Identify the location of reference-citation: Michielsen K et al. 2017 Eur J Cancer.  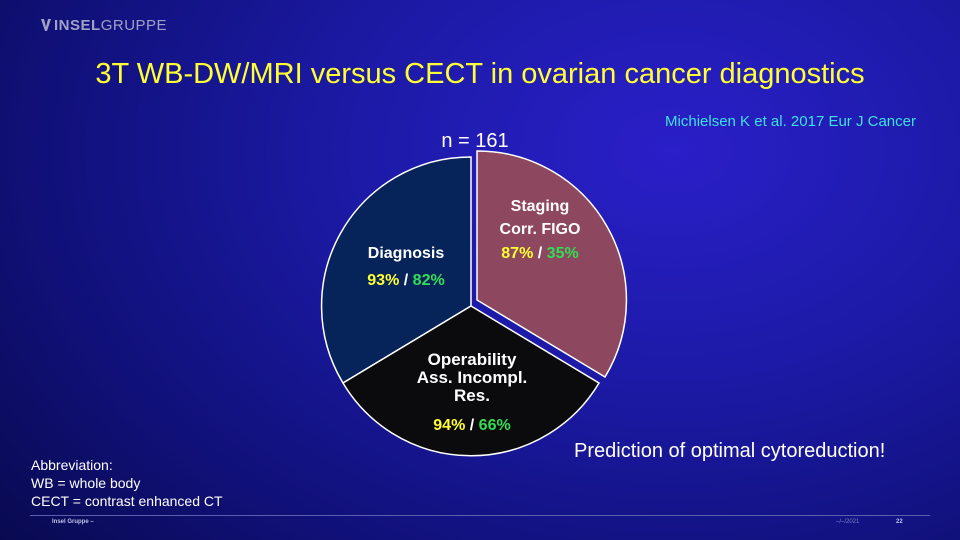
(790, 121).